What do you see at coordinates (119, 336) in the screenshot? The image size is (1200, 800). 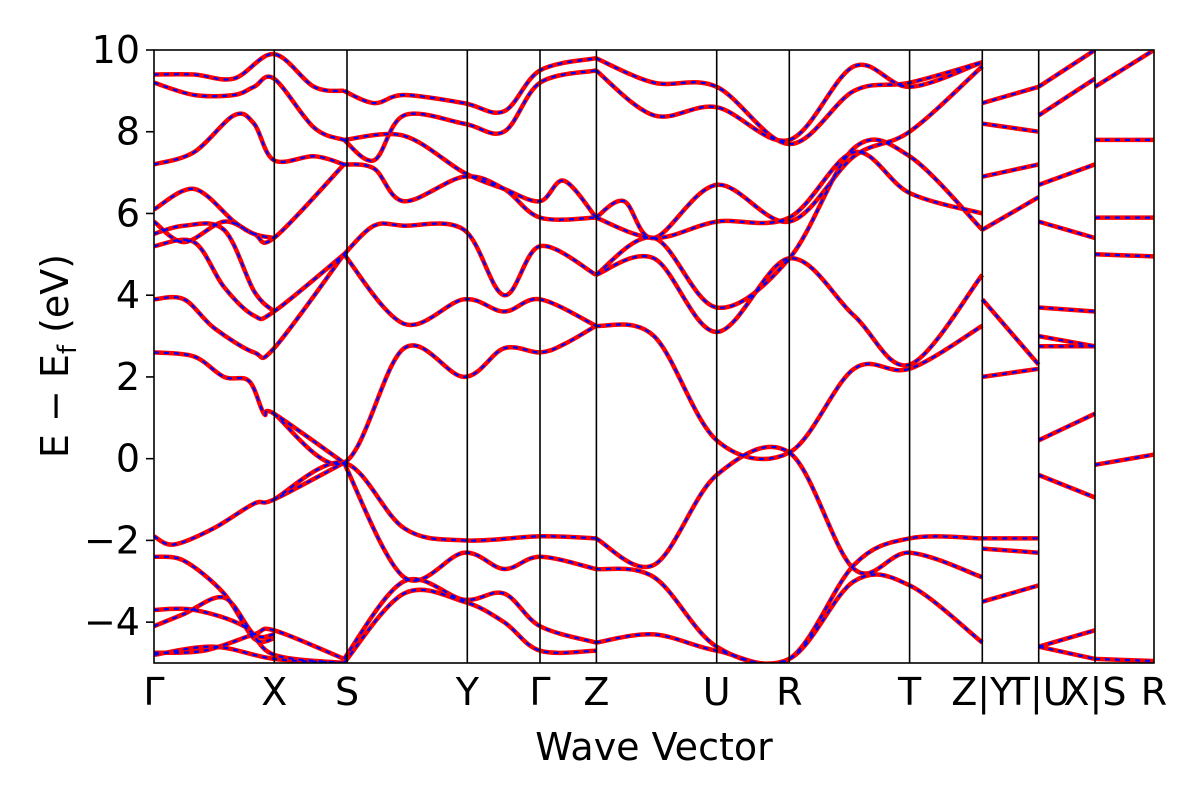 I see `y-axis-ticks: −4 −2 0 2 4 6 8 10` at bounding box center [119, 336].